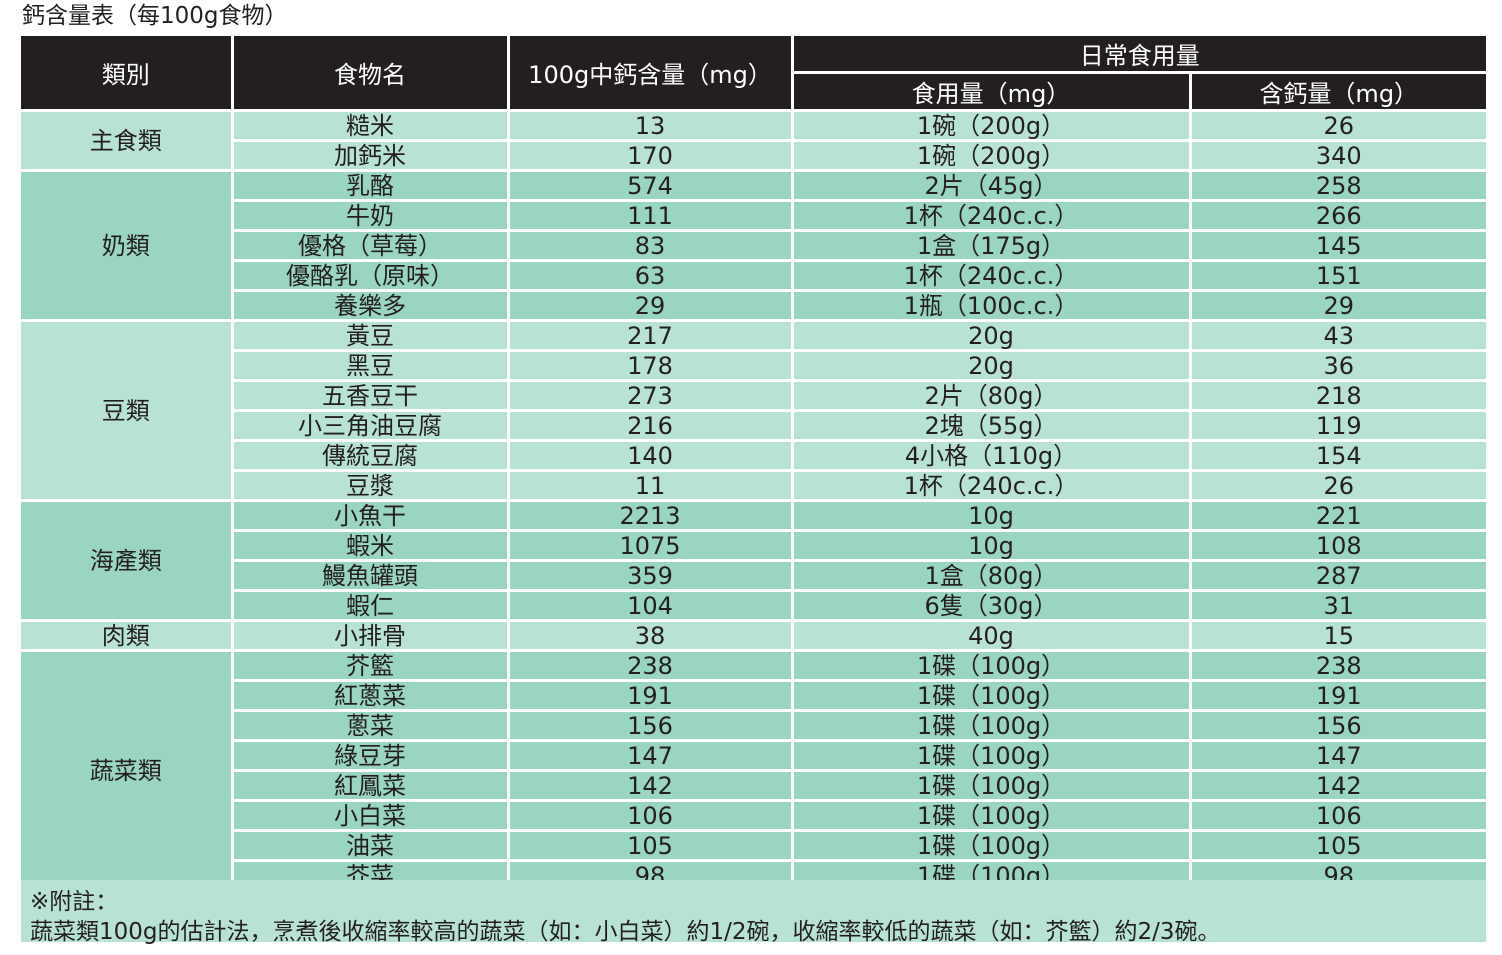 The height and width of the screenshot is (955, 1502). What do you see at coordinates (753, 305) in the screenshot?
I see `table-row: 養樂多 29 1瓶（100c.c.） 29` at bounding box center [753, 305].